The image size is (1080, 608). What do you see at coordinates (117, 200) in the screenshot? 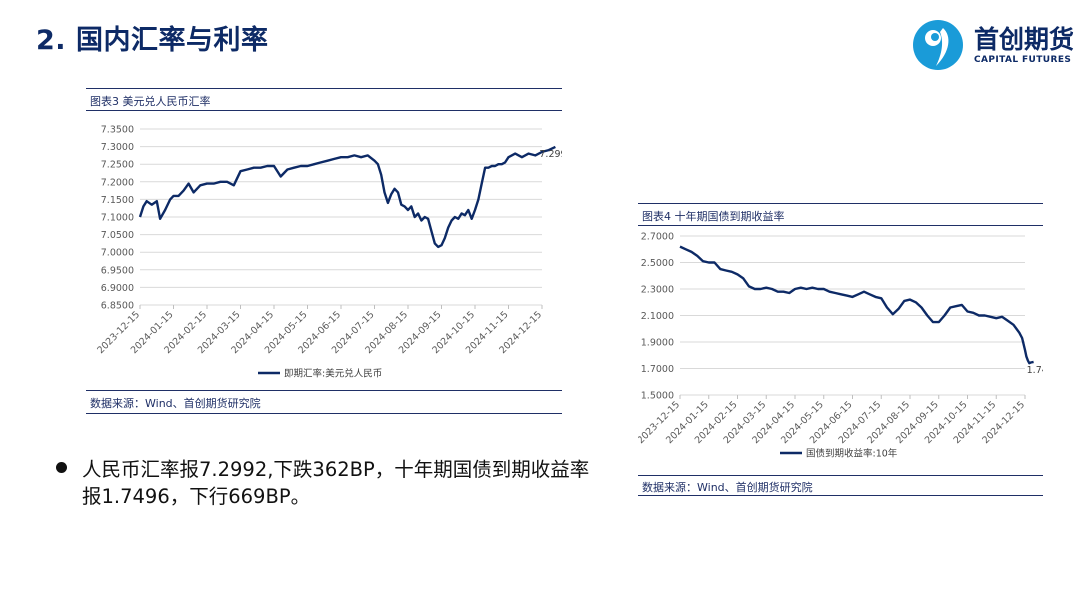
I see `y-tick-label: 7.1500` at bounding box center [117, 200].